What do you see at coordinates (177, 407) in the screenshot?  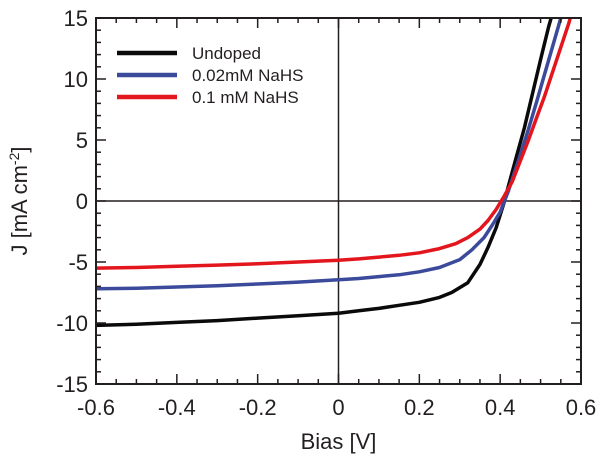 I see `x-tick-label: -0.4` at bounding box center [177, 407].